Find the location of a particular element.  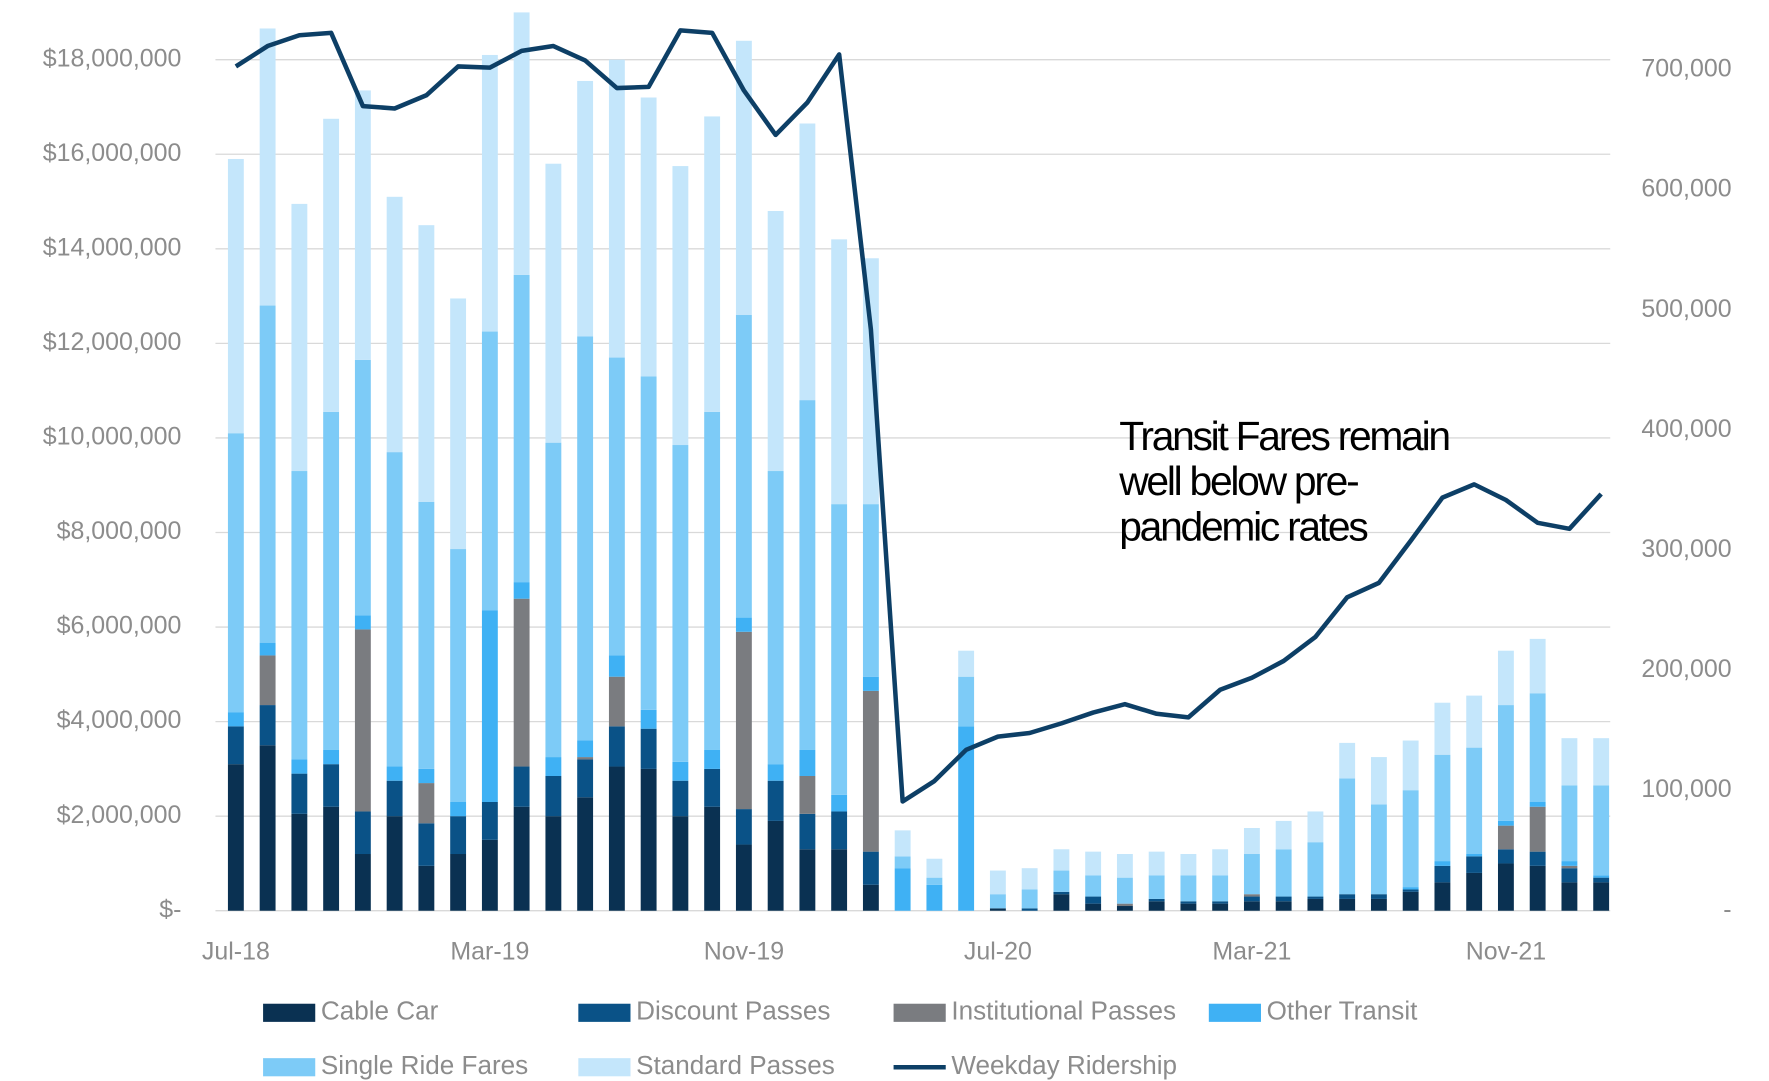

y2-tick-label: - is located at coordinates (1727, 909).